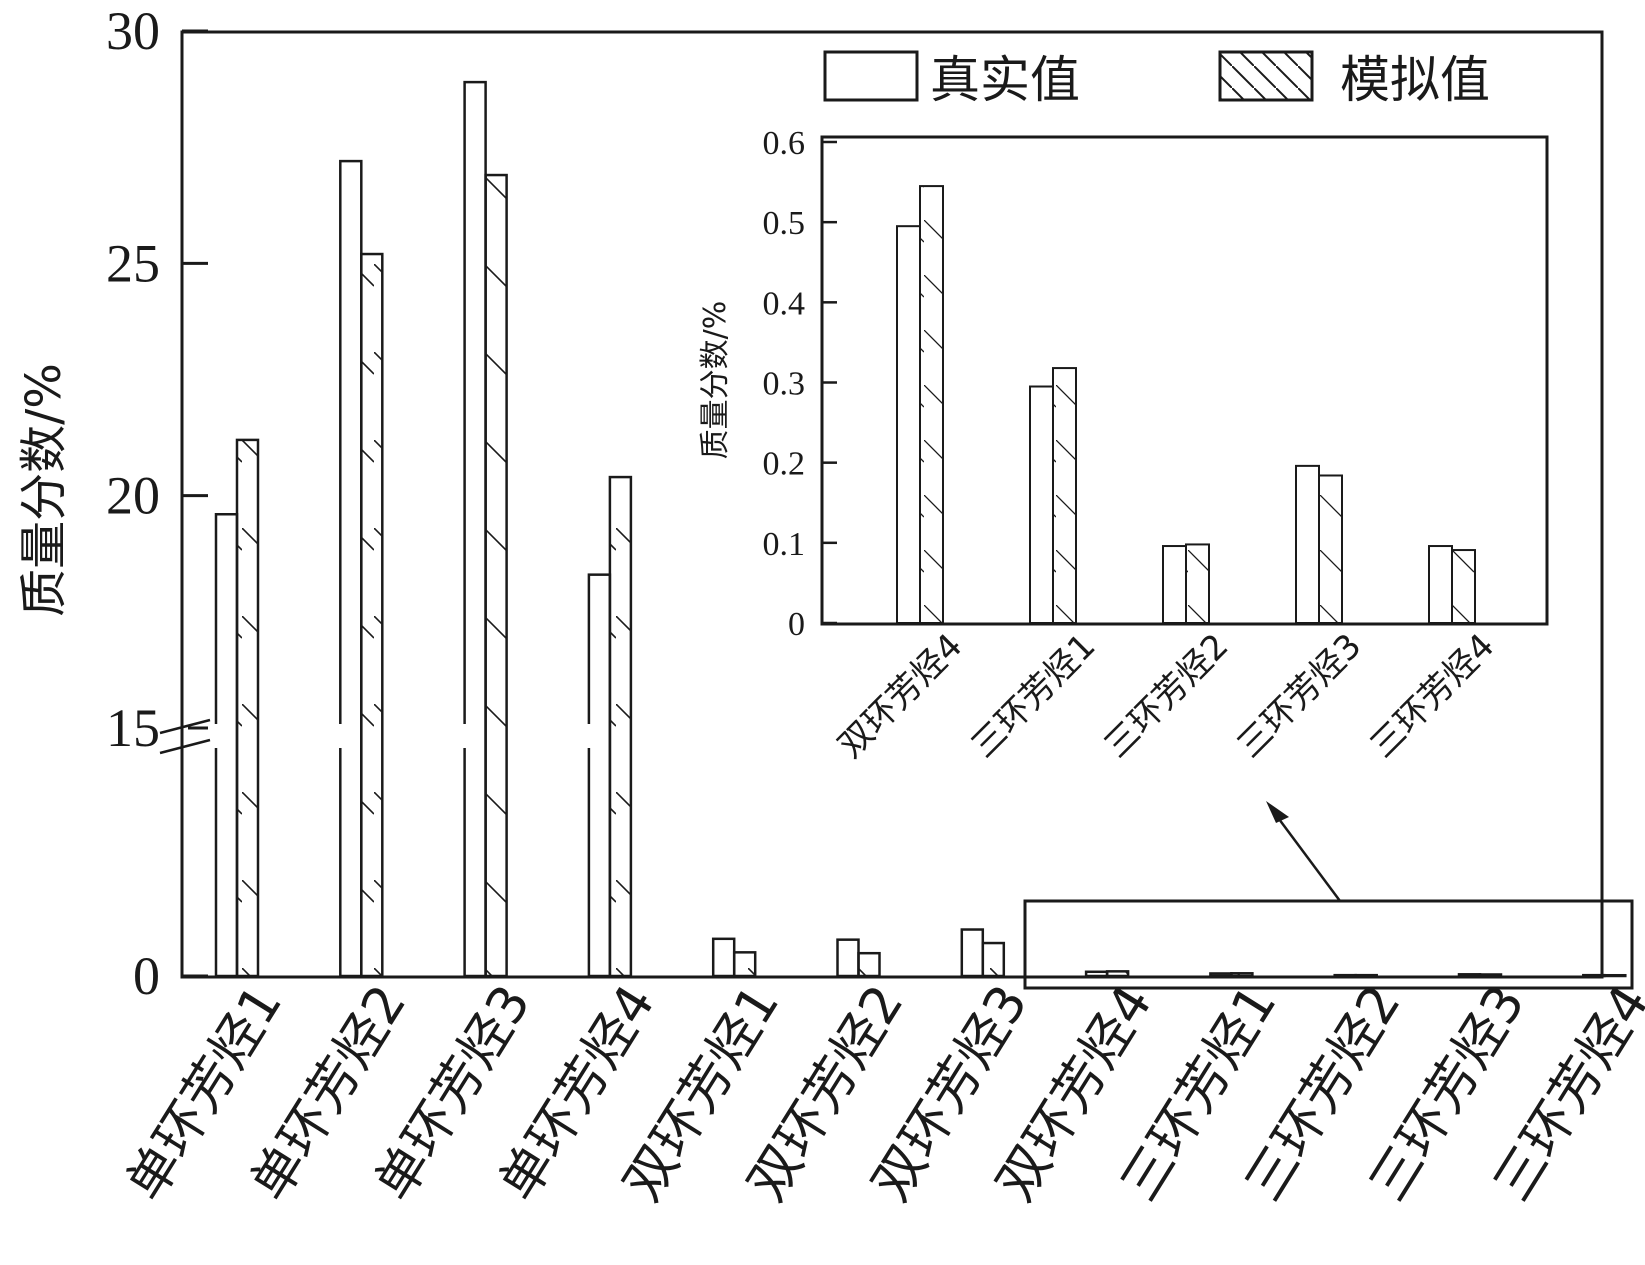 The image size is (1645, 1265). Describe the element at coordinates (133, 31) in the screenshot. I see `main-y-tick-label: 30` at that location.